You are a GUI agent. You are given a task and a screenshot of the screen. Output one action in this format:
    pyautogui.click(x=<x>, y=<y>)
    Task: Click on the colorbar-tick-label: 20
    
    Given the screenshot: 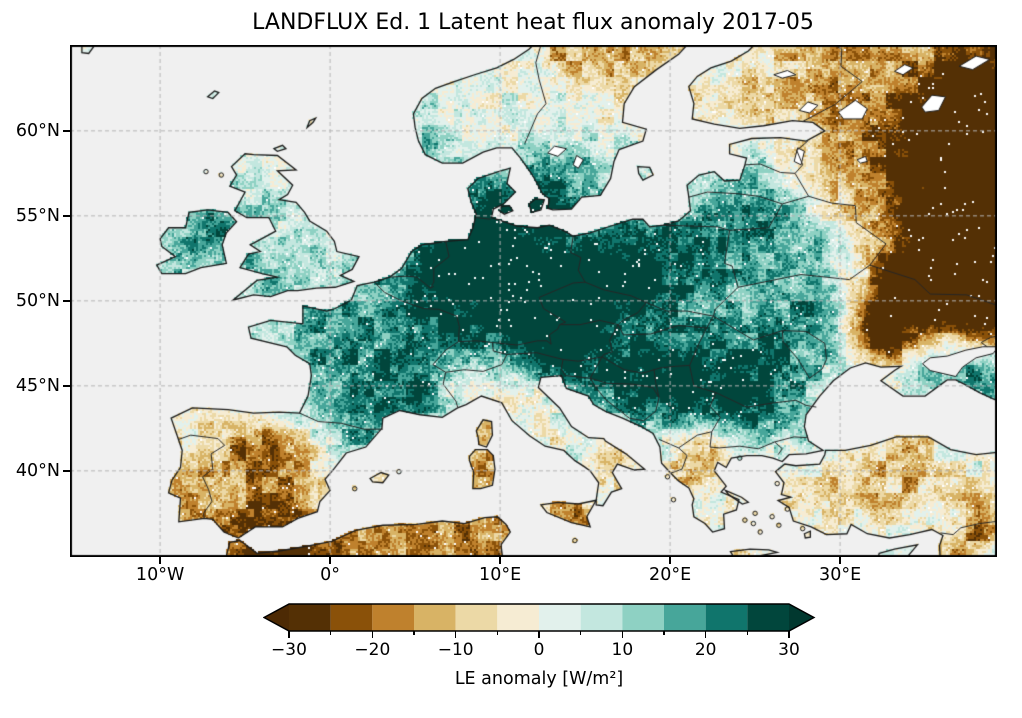 What is the action you would take?
    pyautogui.click(x=705, y=650)
    